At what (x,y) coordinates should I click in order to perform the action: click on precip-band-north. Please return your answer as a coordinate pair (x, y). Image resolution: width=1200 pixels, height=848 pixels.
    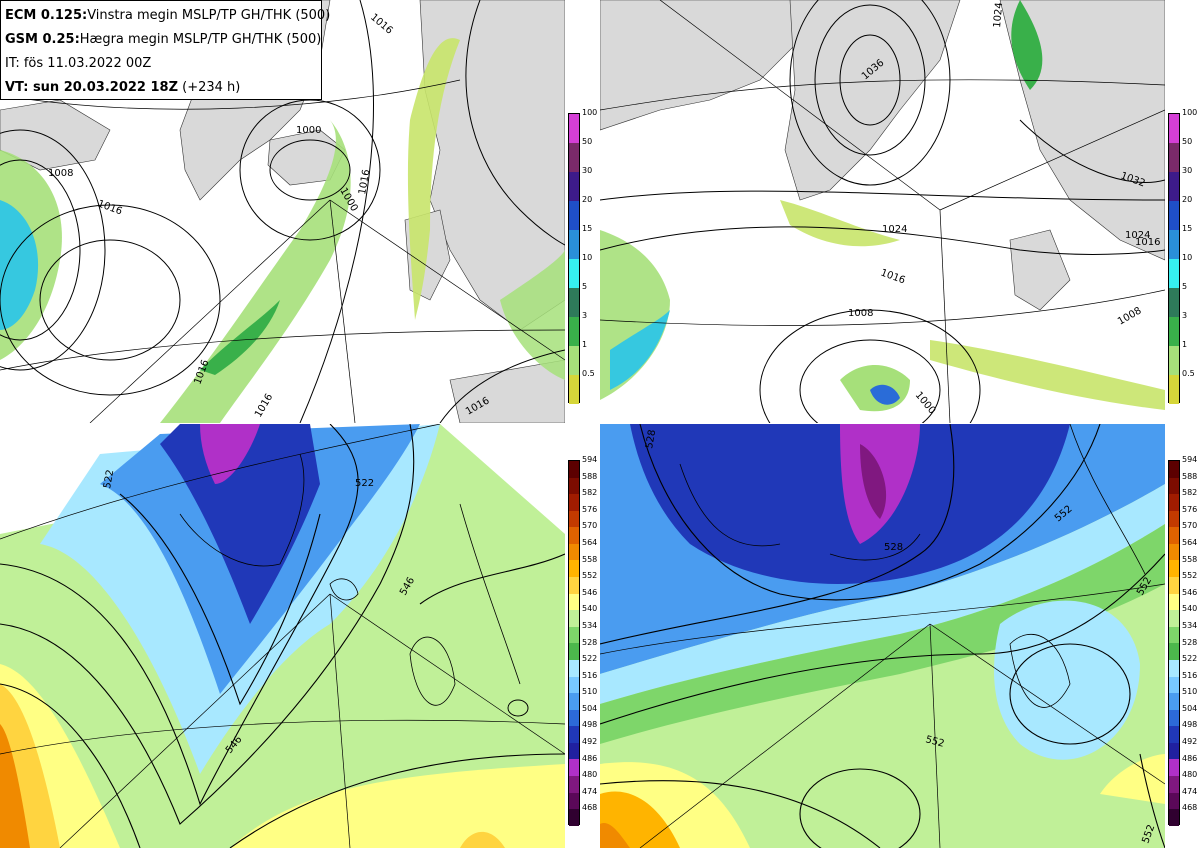
    Looking at the image, I should click on (433, 179).